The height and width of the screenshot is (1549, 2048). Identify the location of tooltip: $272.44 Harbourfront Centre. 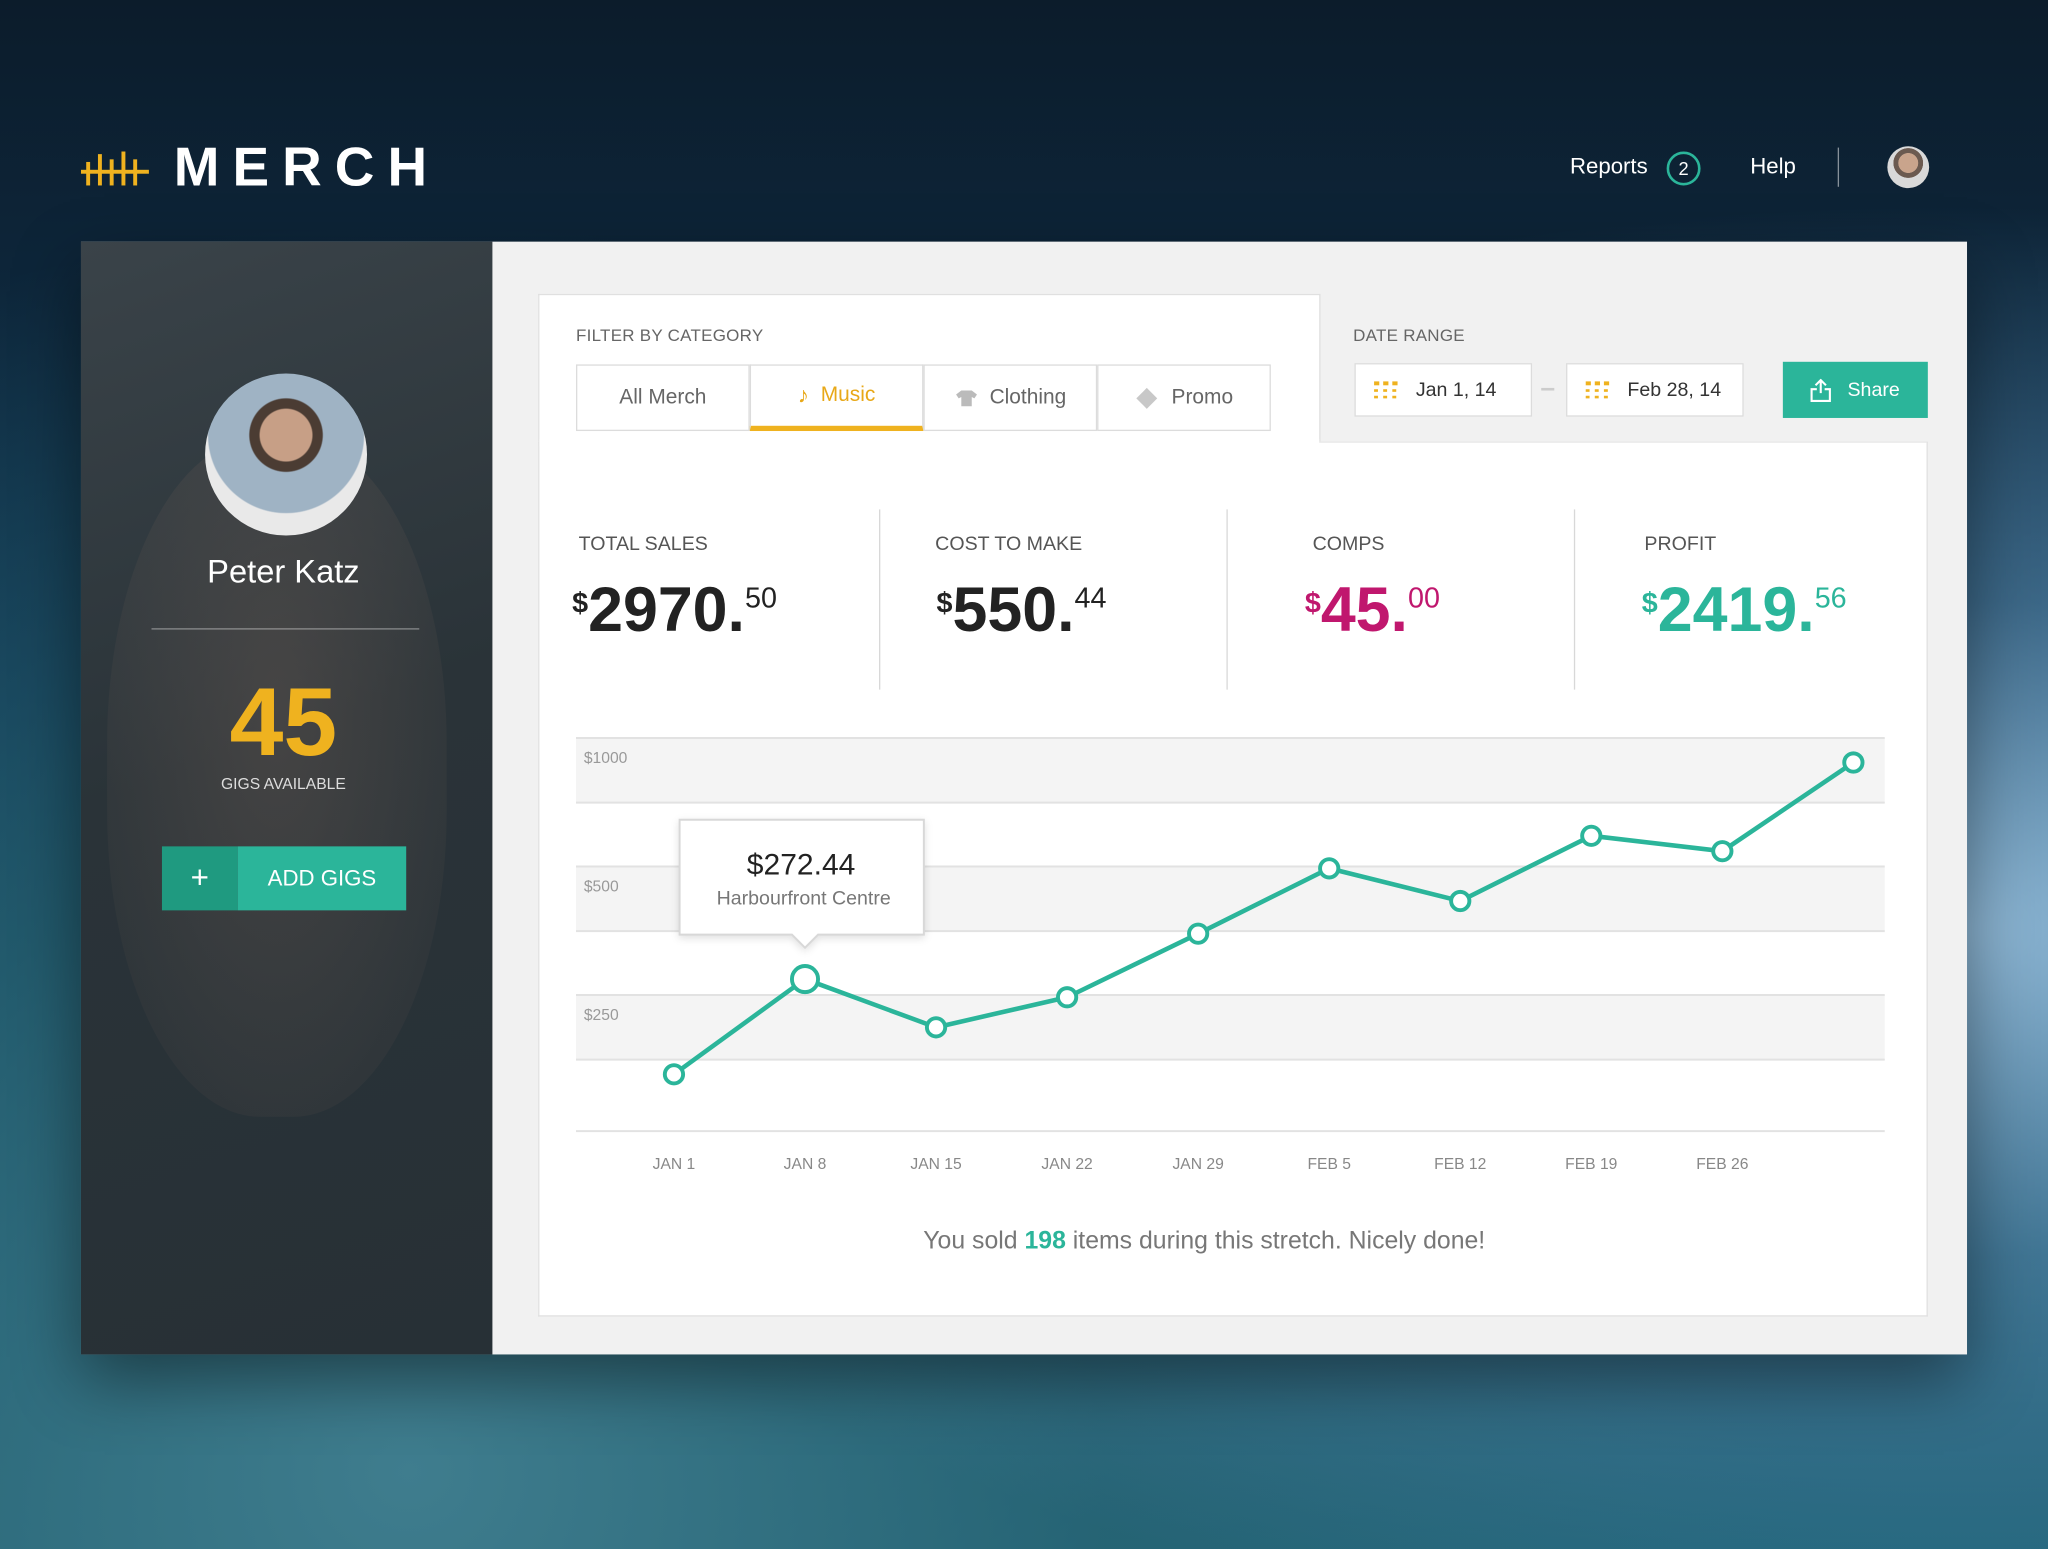
(801, 884).